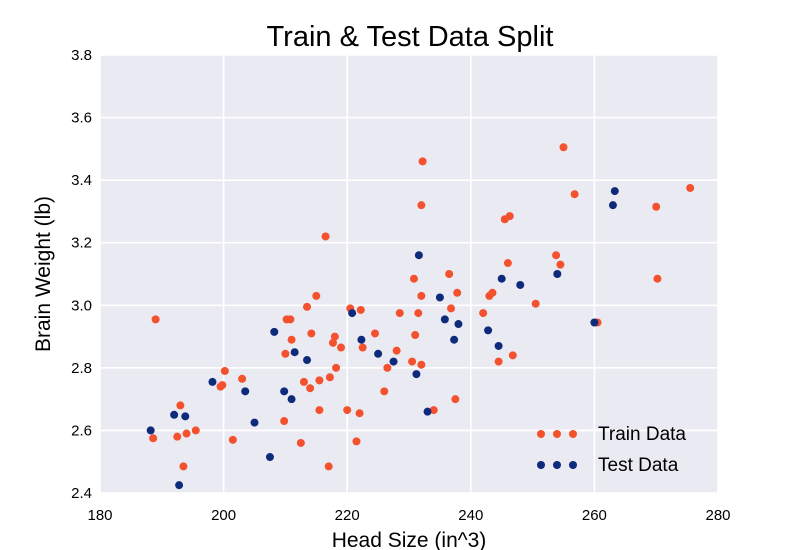 The height and width of the screenshot is (550, 800). What do you see at coordinates (717, 515) in the screenshot?
I see `x-tick-label: 280` at bounding box center [717, 515].